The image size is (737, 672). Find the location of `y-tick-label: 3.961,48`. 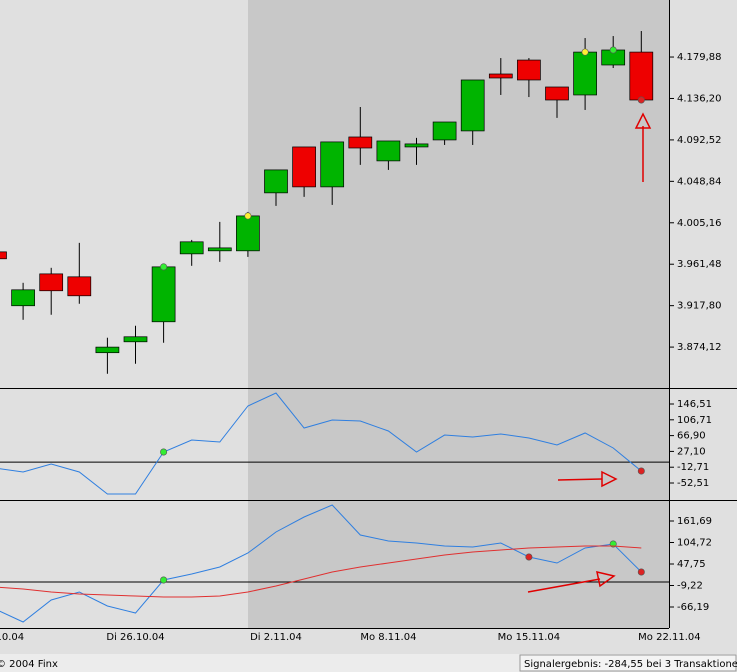

y-tick-label: 3.961,48 is located at coordinates (699, 264).